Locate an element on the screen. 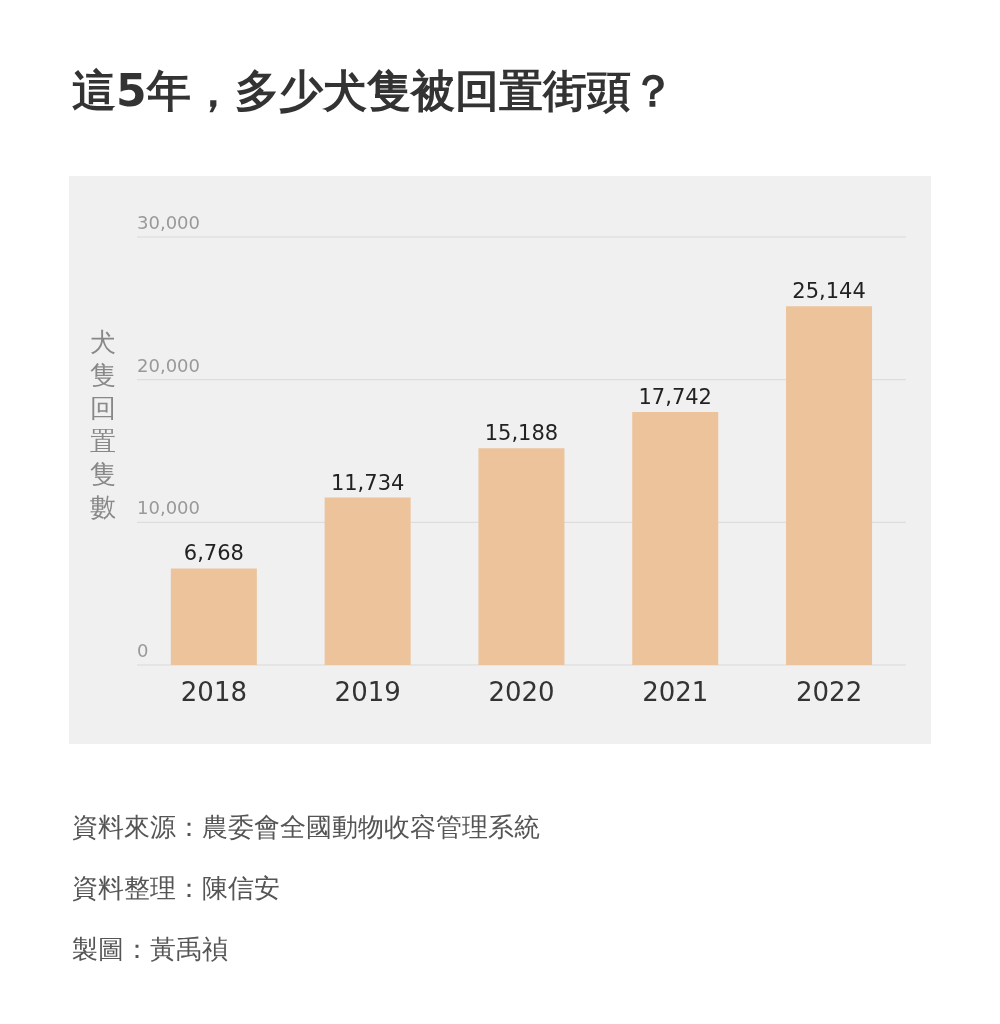 The image size is (1000, 1024). data-label: 6,768 is located at coordinates (213, 553).